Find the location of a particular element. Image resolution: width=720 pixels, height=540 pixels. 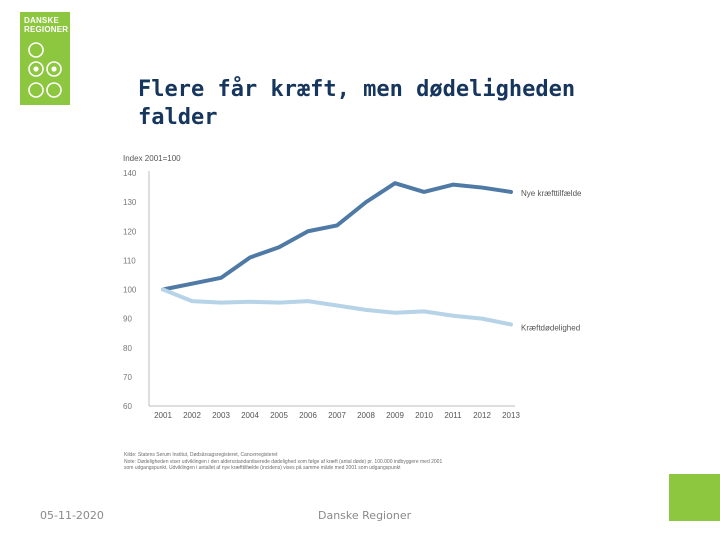

y-tick-labels: 60 70 80 90 100 110 120 130 140 is located at coordinates (130, 290).